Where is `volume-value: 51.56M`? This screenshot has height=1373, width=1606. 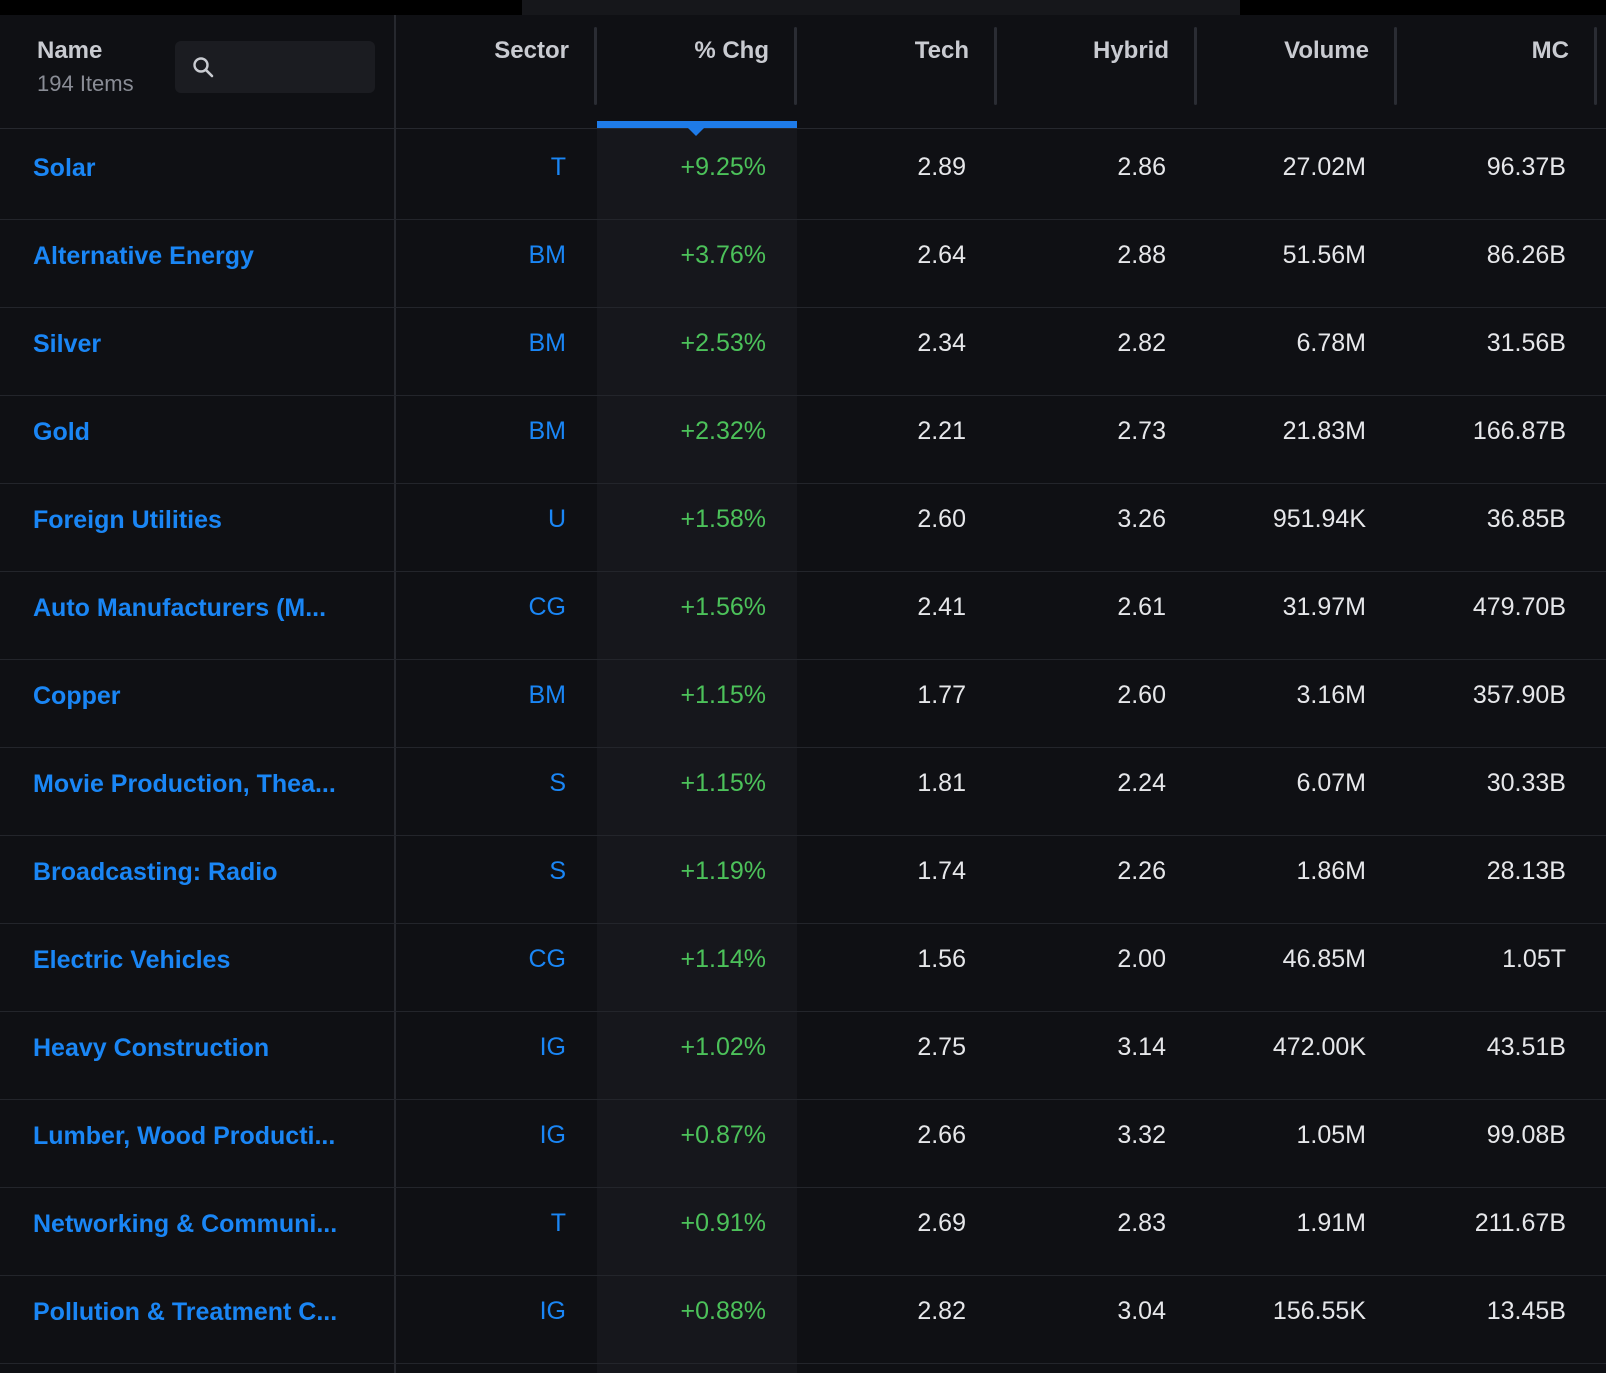
volume-value: 51.56M is located at coordinates (1324, 255).